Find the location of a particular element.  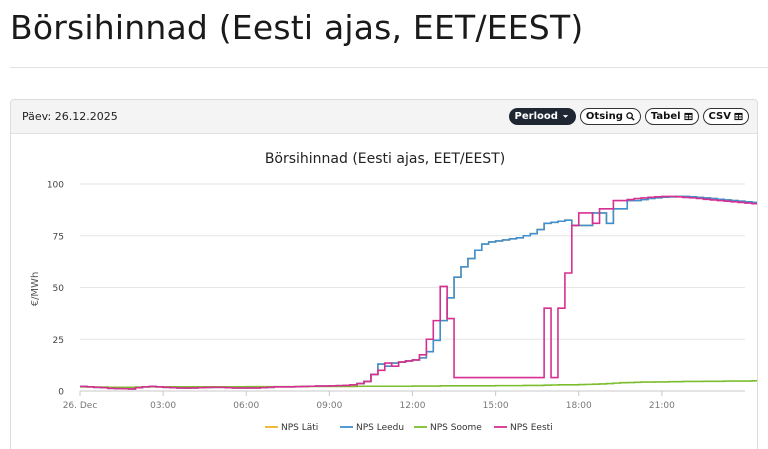

csv-button: CSV is located at coordinates (725, 116).